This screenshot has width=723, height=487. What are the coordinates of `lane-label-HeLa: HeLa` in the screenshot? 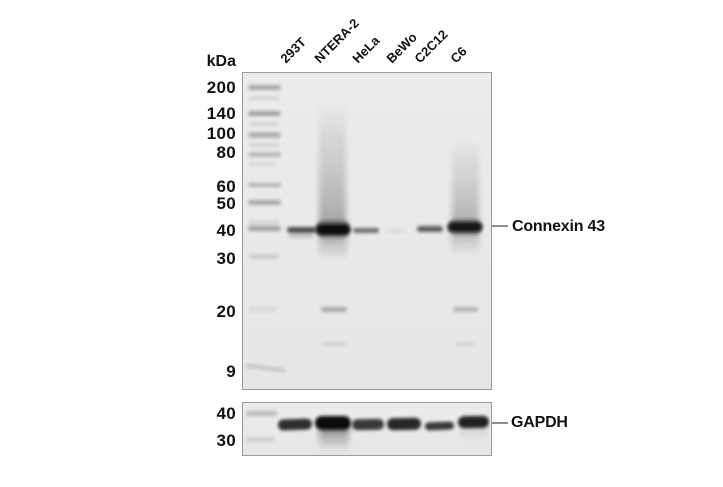 It's located at (366, 49).